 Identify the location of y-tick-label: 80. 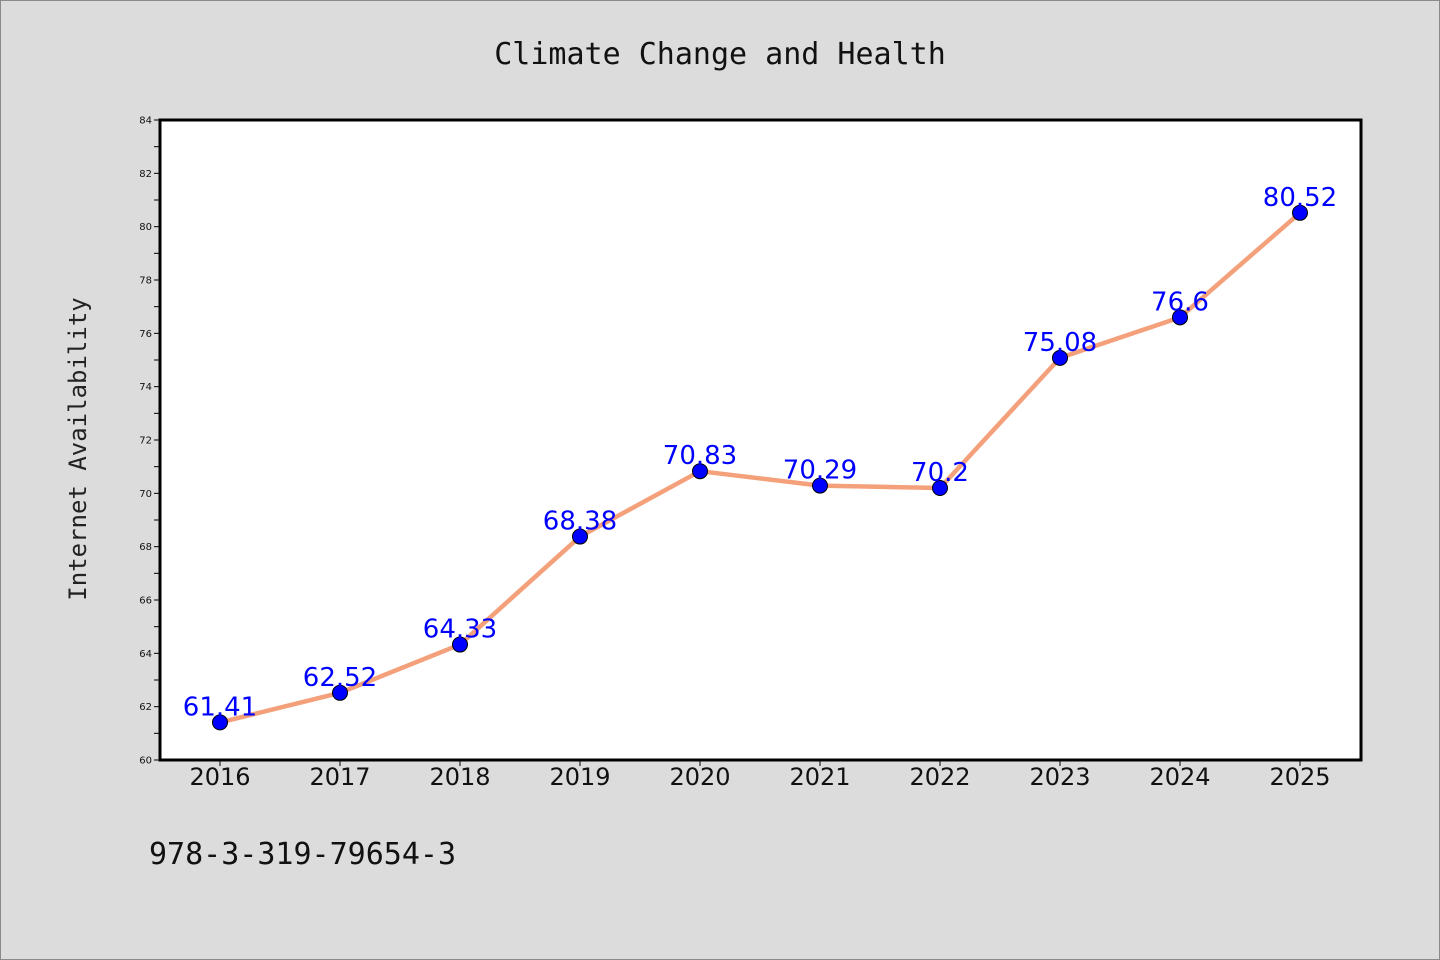
(145, 227).